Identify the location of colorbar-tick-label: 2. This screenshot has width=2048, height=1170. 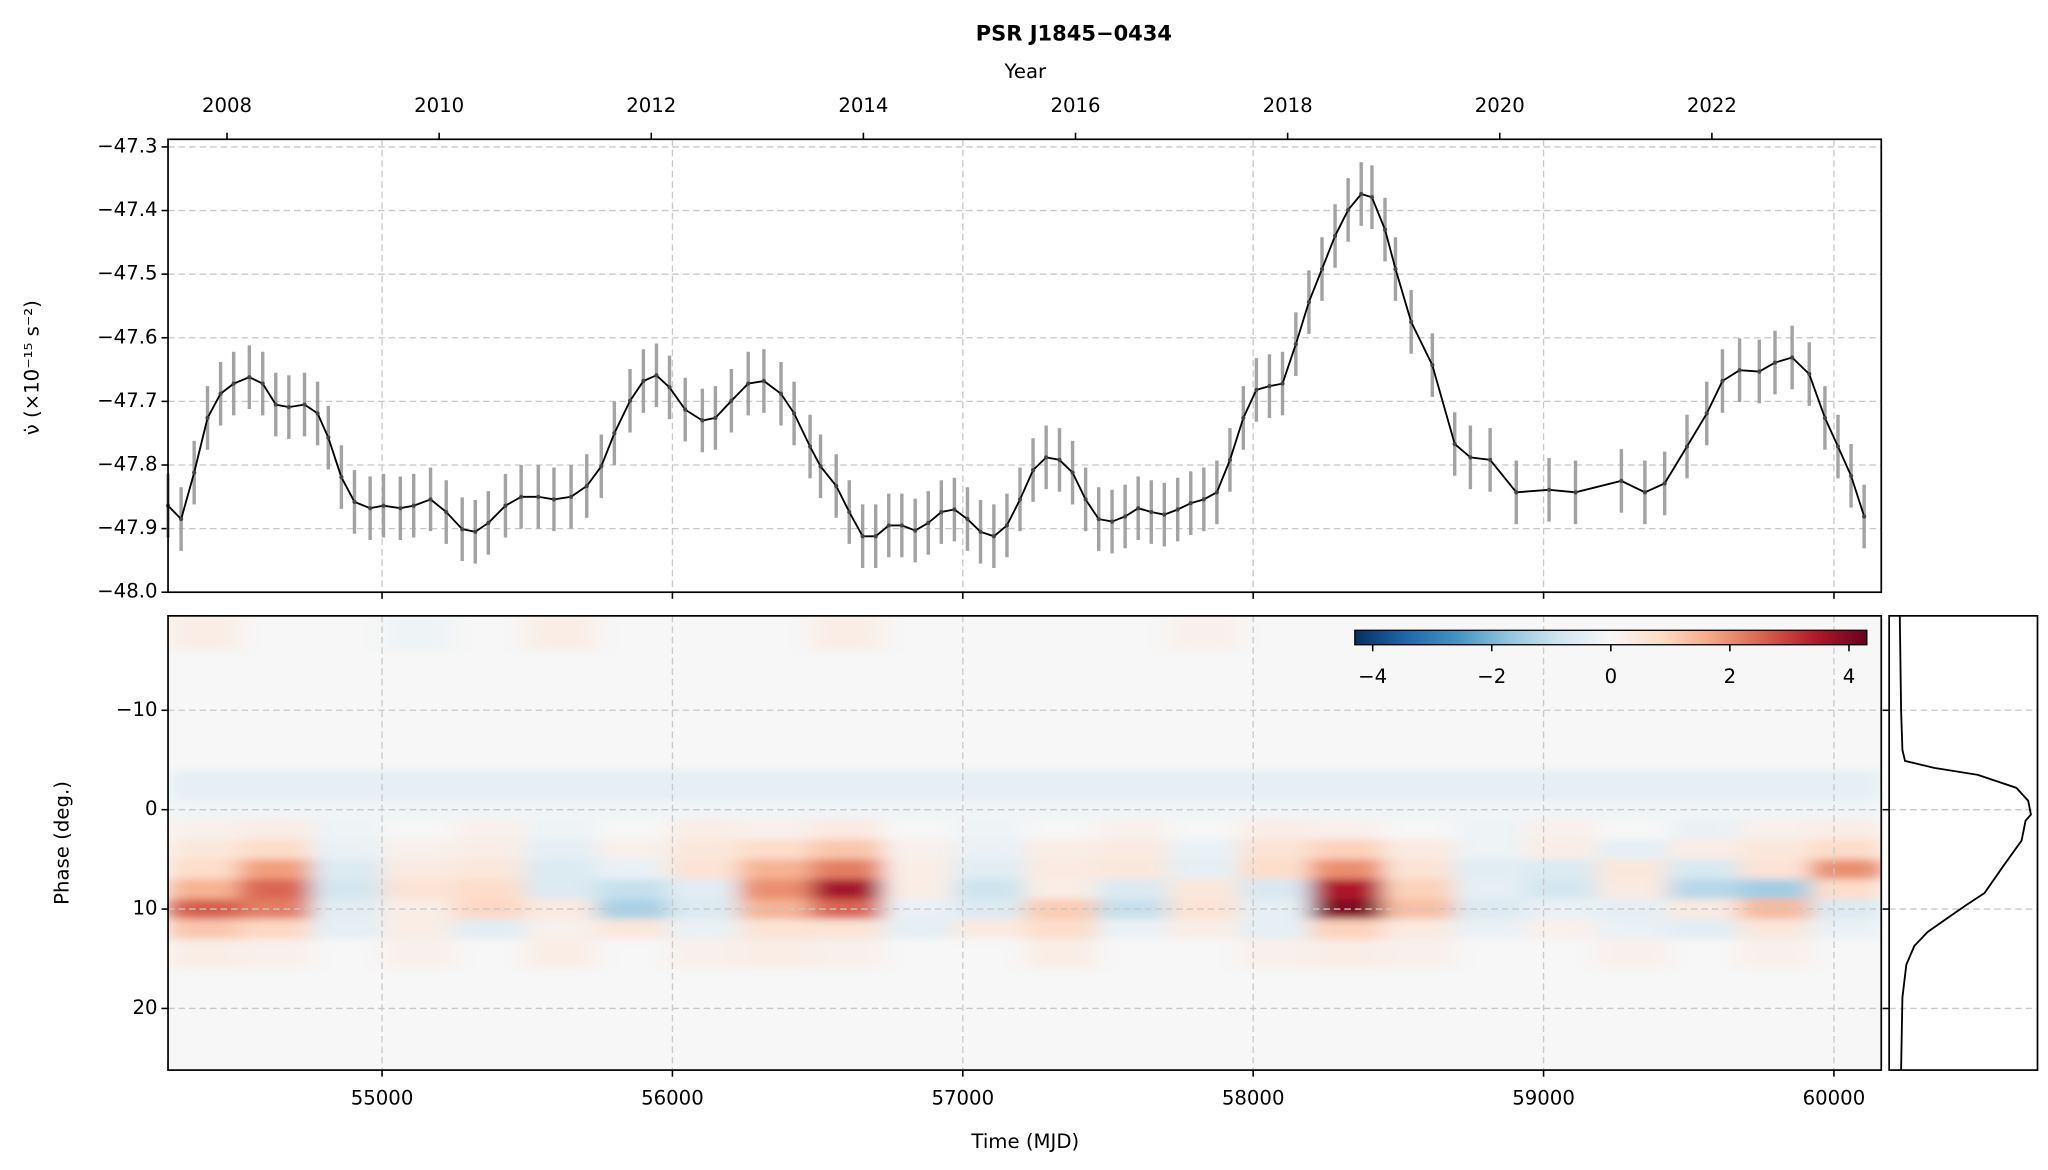
(1730, 676).